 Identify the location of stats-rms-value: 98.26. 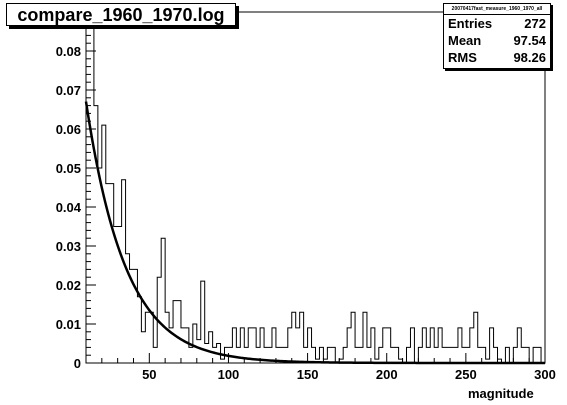
(529, 57).